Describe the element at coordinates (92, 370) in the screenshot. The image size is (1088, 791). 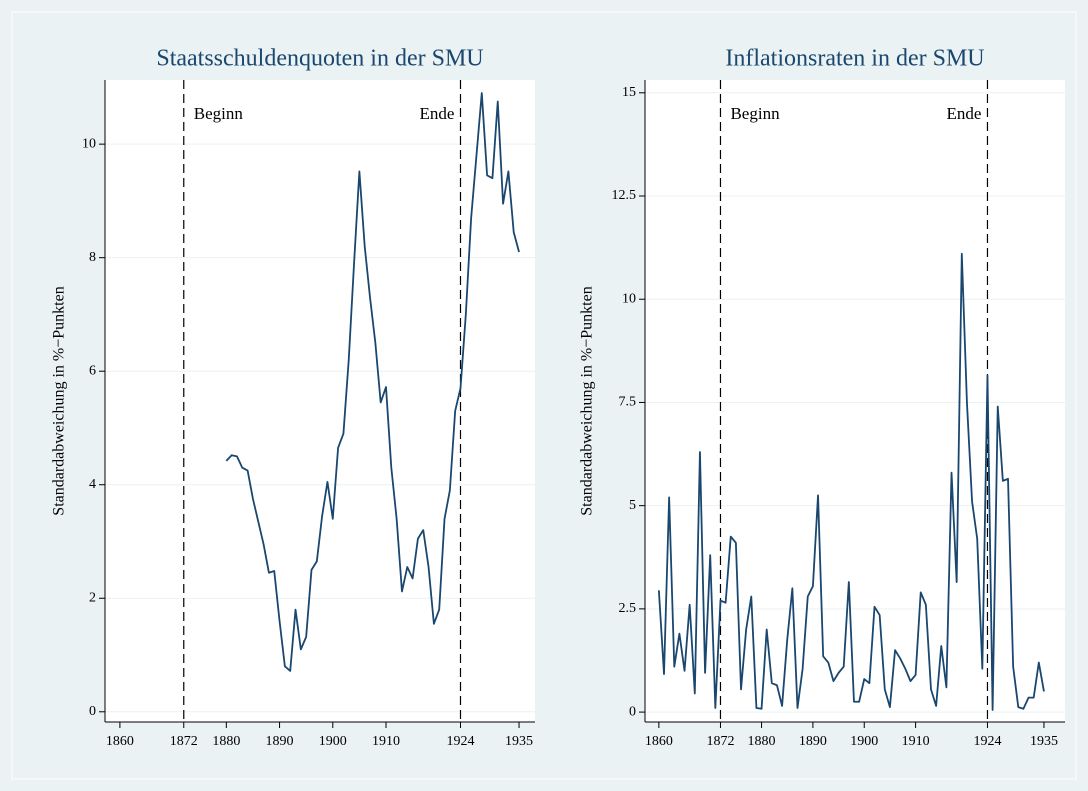
I see `y-tick-label: 6` at that location.